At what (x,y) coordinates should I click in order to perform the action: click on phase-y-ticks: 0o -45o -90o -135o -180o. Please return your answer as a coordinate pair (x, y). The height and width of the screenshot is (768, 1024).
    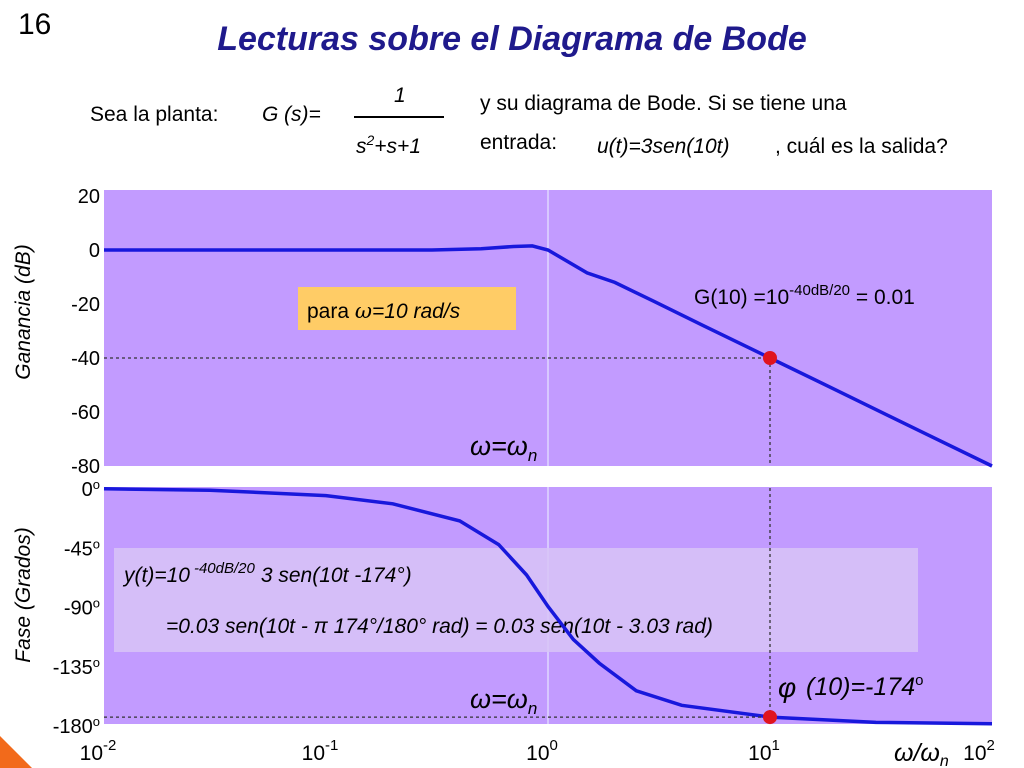
    Looking at the image, I should click on (76, 607).